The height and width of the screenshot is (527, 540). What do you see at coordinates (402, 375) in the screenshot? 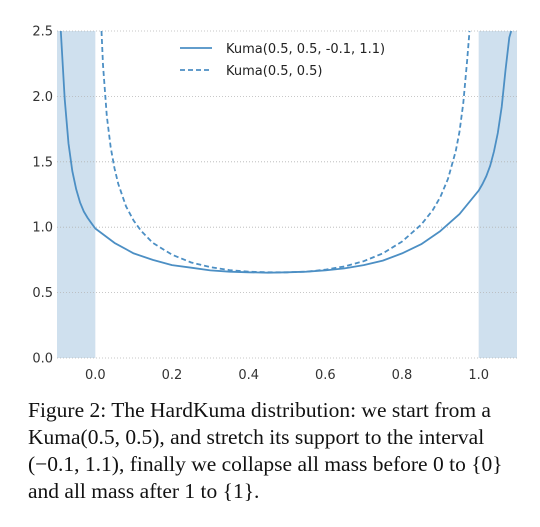
I see `x-tick-label-4: 0.8` at bounding box center [402, 375].